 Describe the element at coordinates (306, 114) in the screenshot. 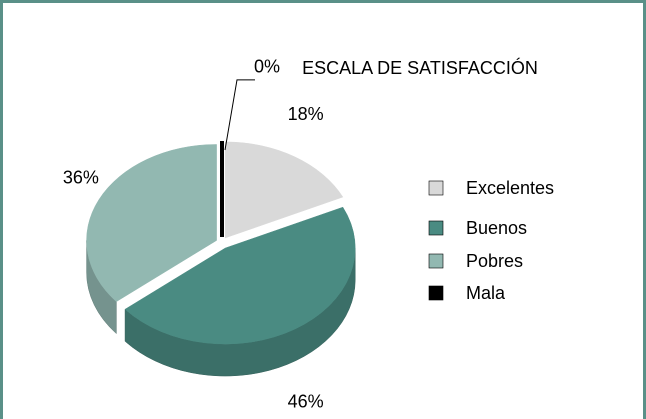

I see `data-label: 18%` at that location.